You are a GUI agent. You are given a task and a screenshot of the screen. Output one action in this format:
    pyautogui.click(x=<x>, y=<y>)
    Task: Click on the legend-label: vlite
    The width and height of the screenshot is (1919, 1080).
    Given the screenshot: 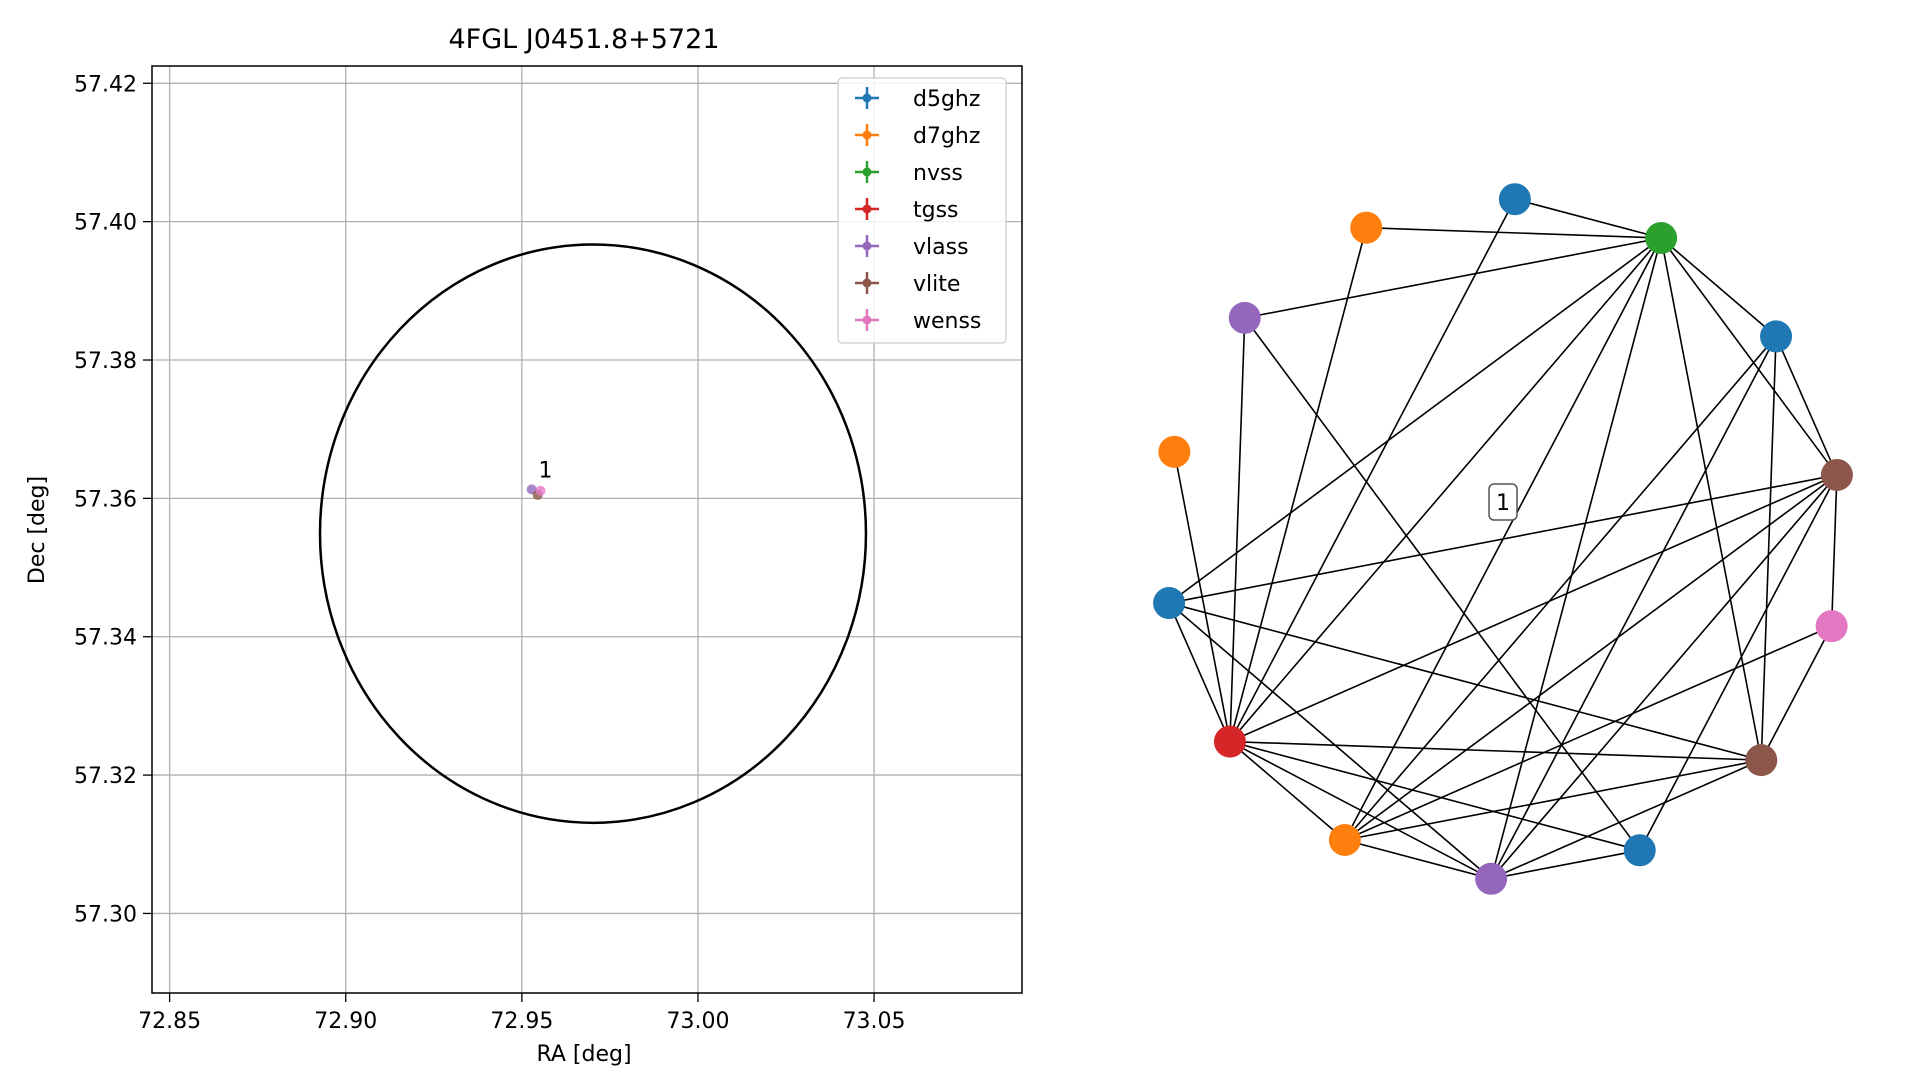 What is the action you would take?
    pyautogui.click(x=936, y=284)
    